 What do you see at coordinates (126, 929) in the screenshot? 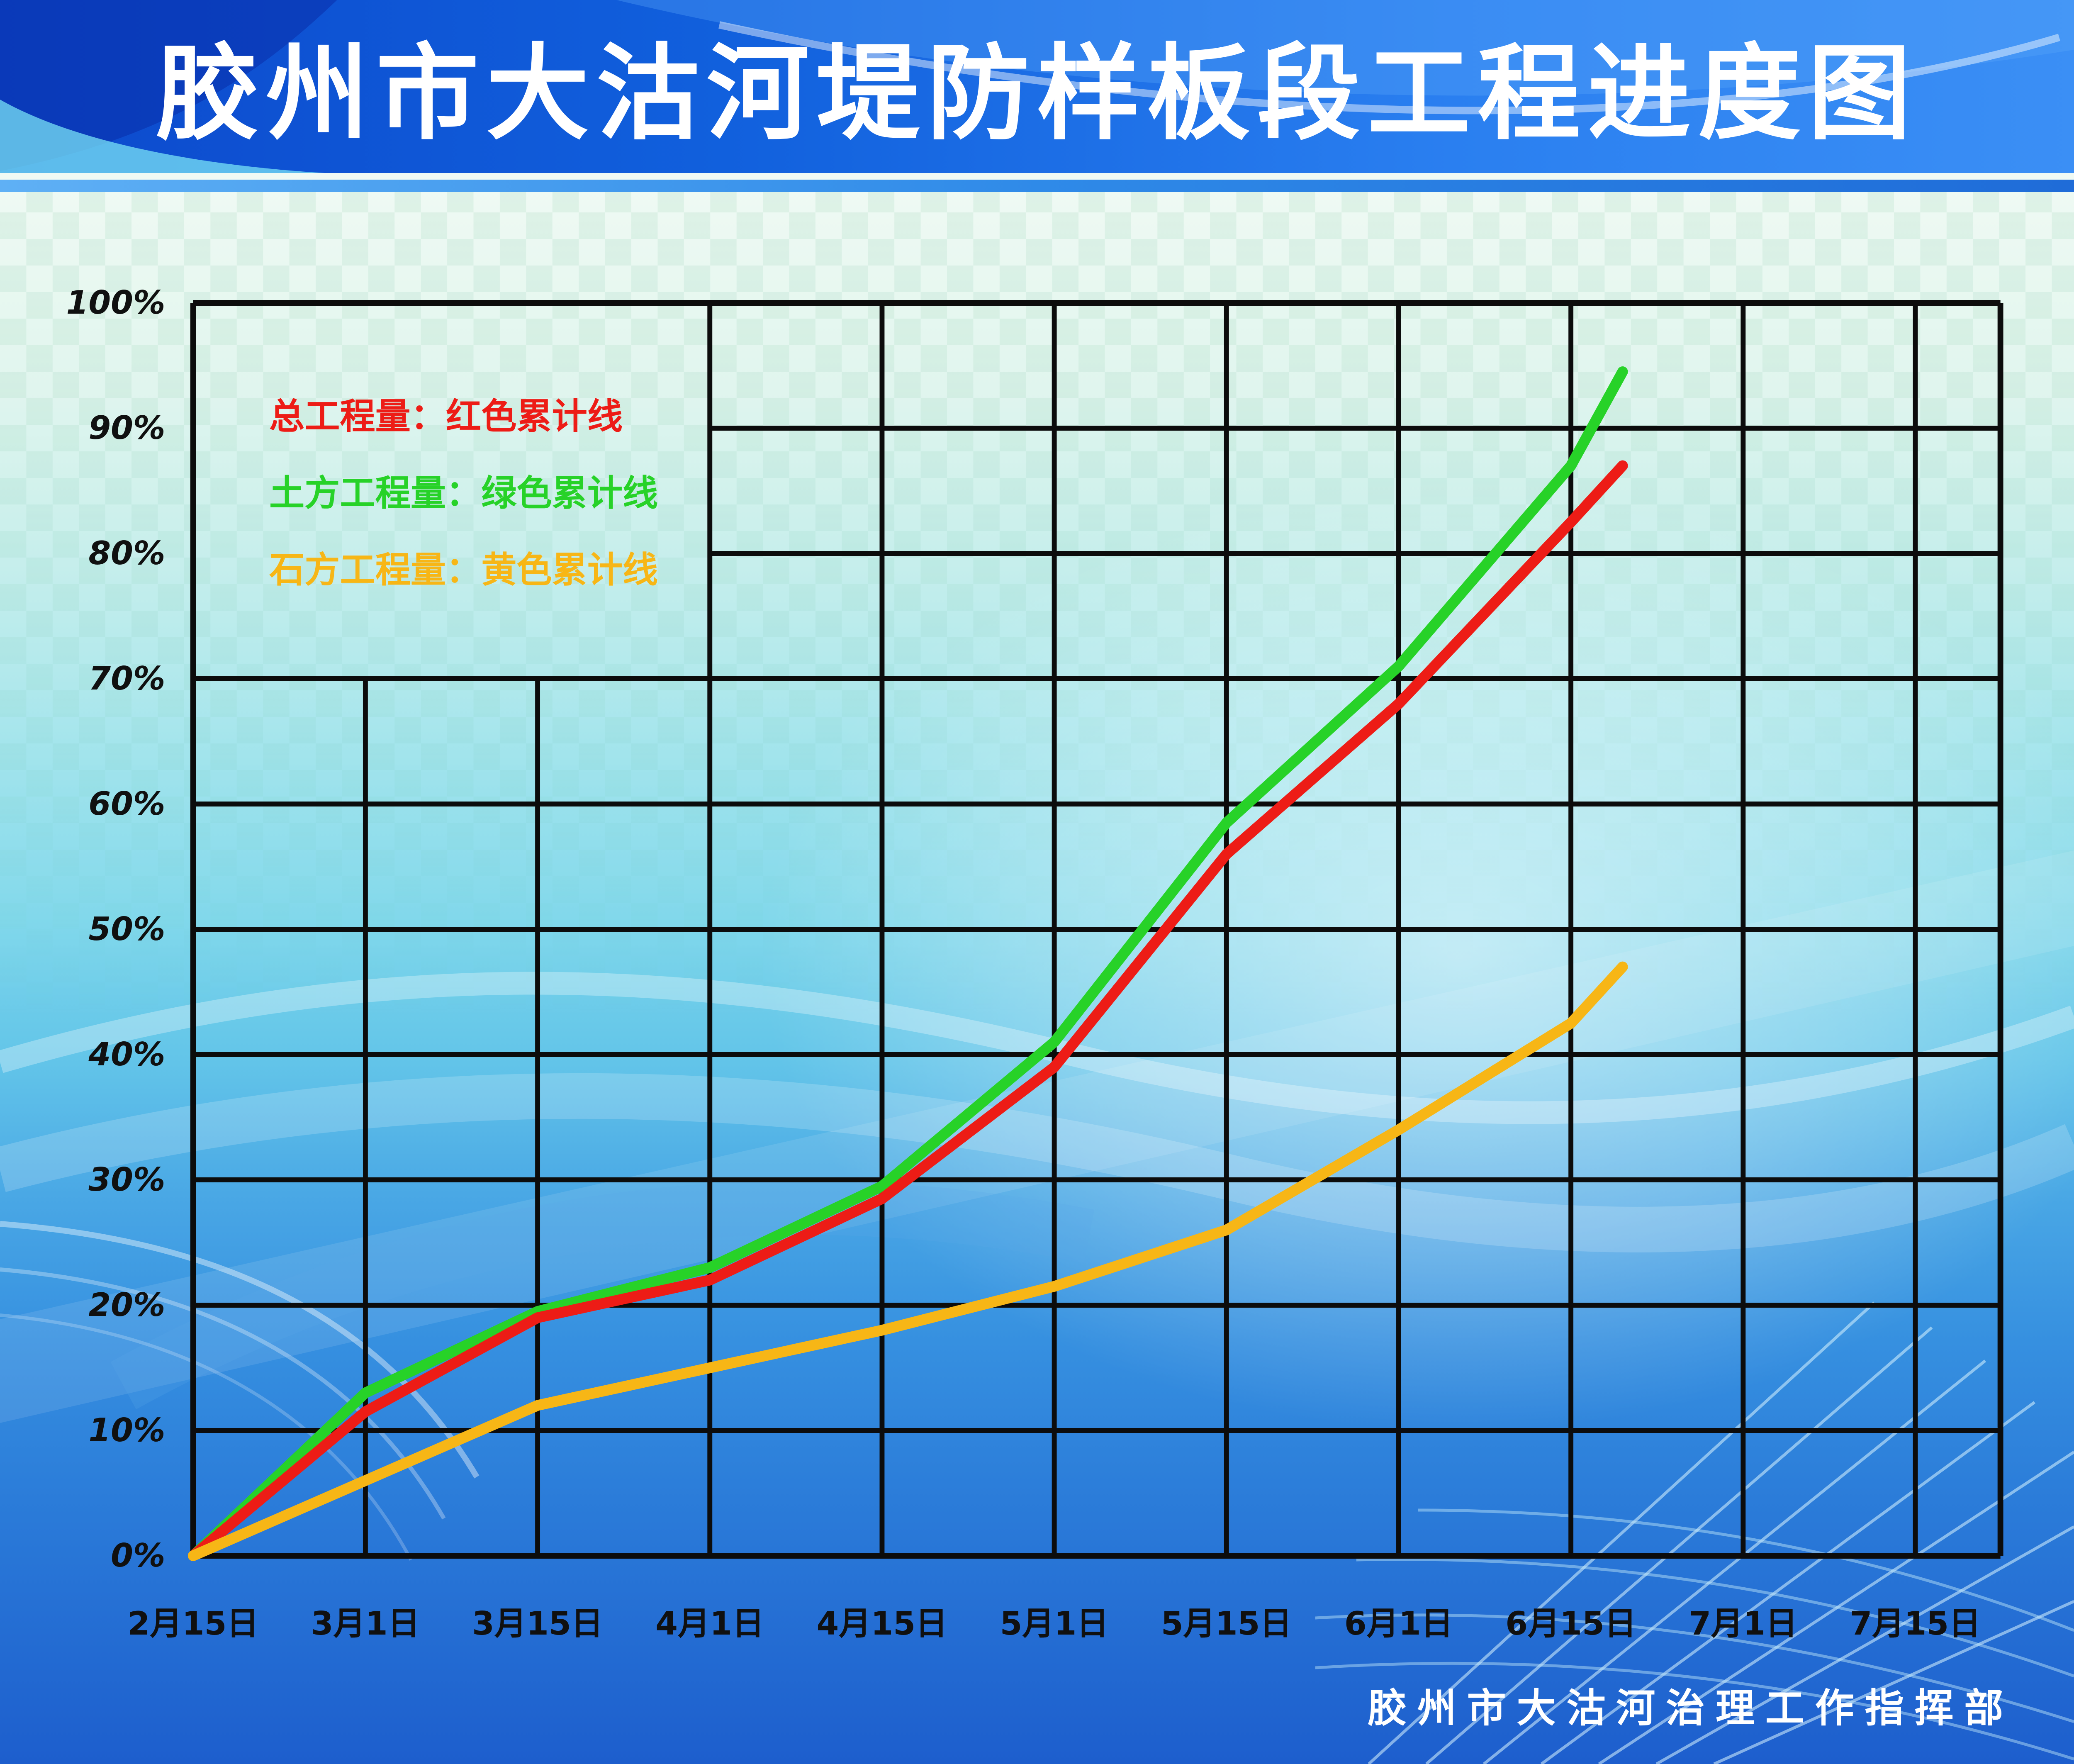
I see `y-axis-label: 50%` at bounding box center [126, 929].